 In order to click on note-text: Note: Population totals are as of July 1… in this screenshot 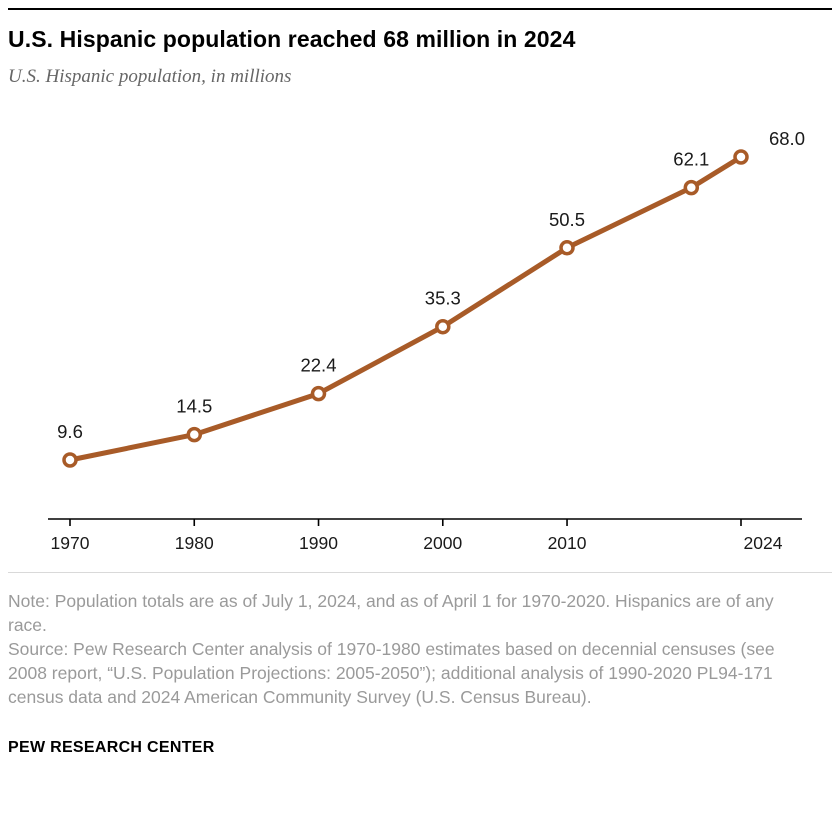, I will do `click(391, 612)`.